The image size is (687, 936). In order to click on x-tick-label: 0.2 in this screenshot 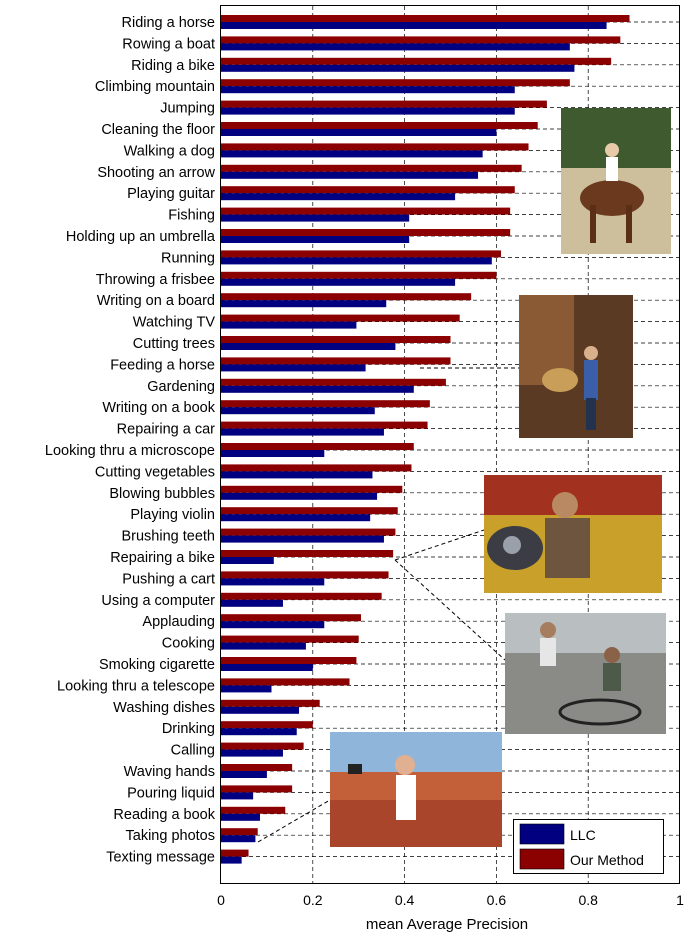, I will do `click(313, 900)`.